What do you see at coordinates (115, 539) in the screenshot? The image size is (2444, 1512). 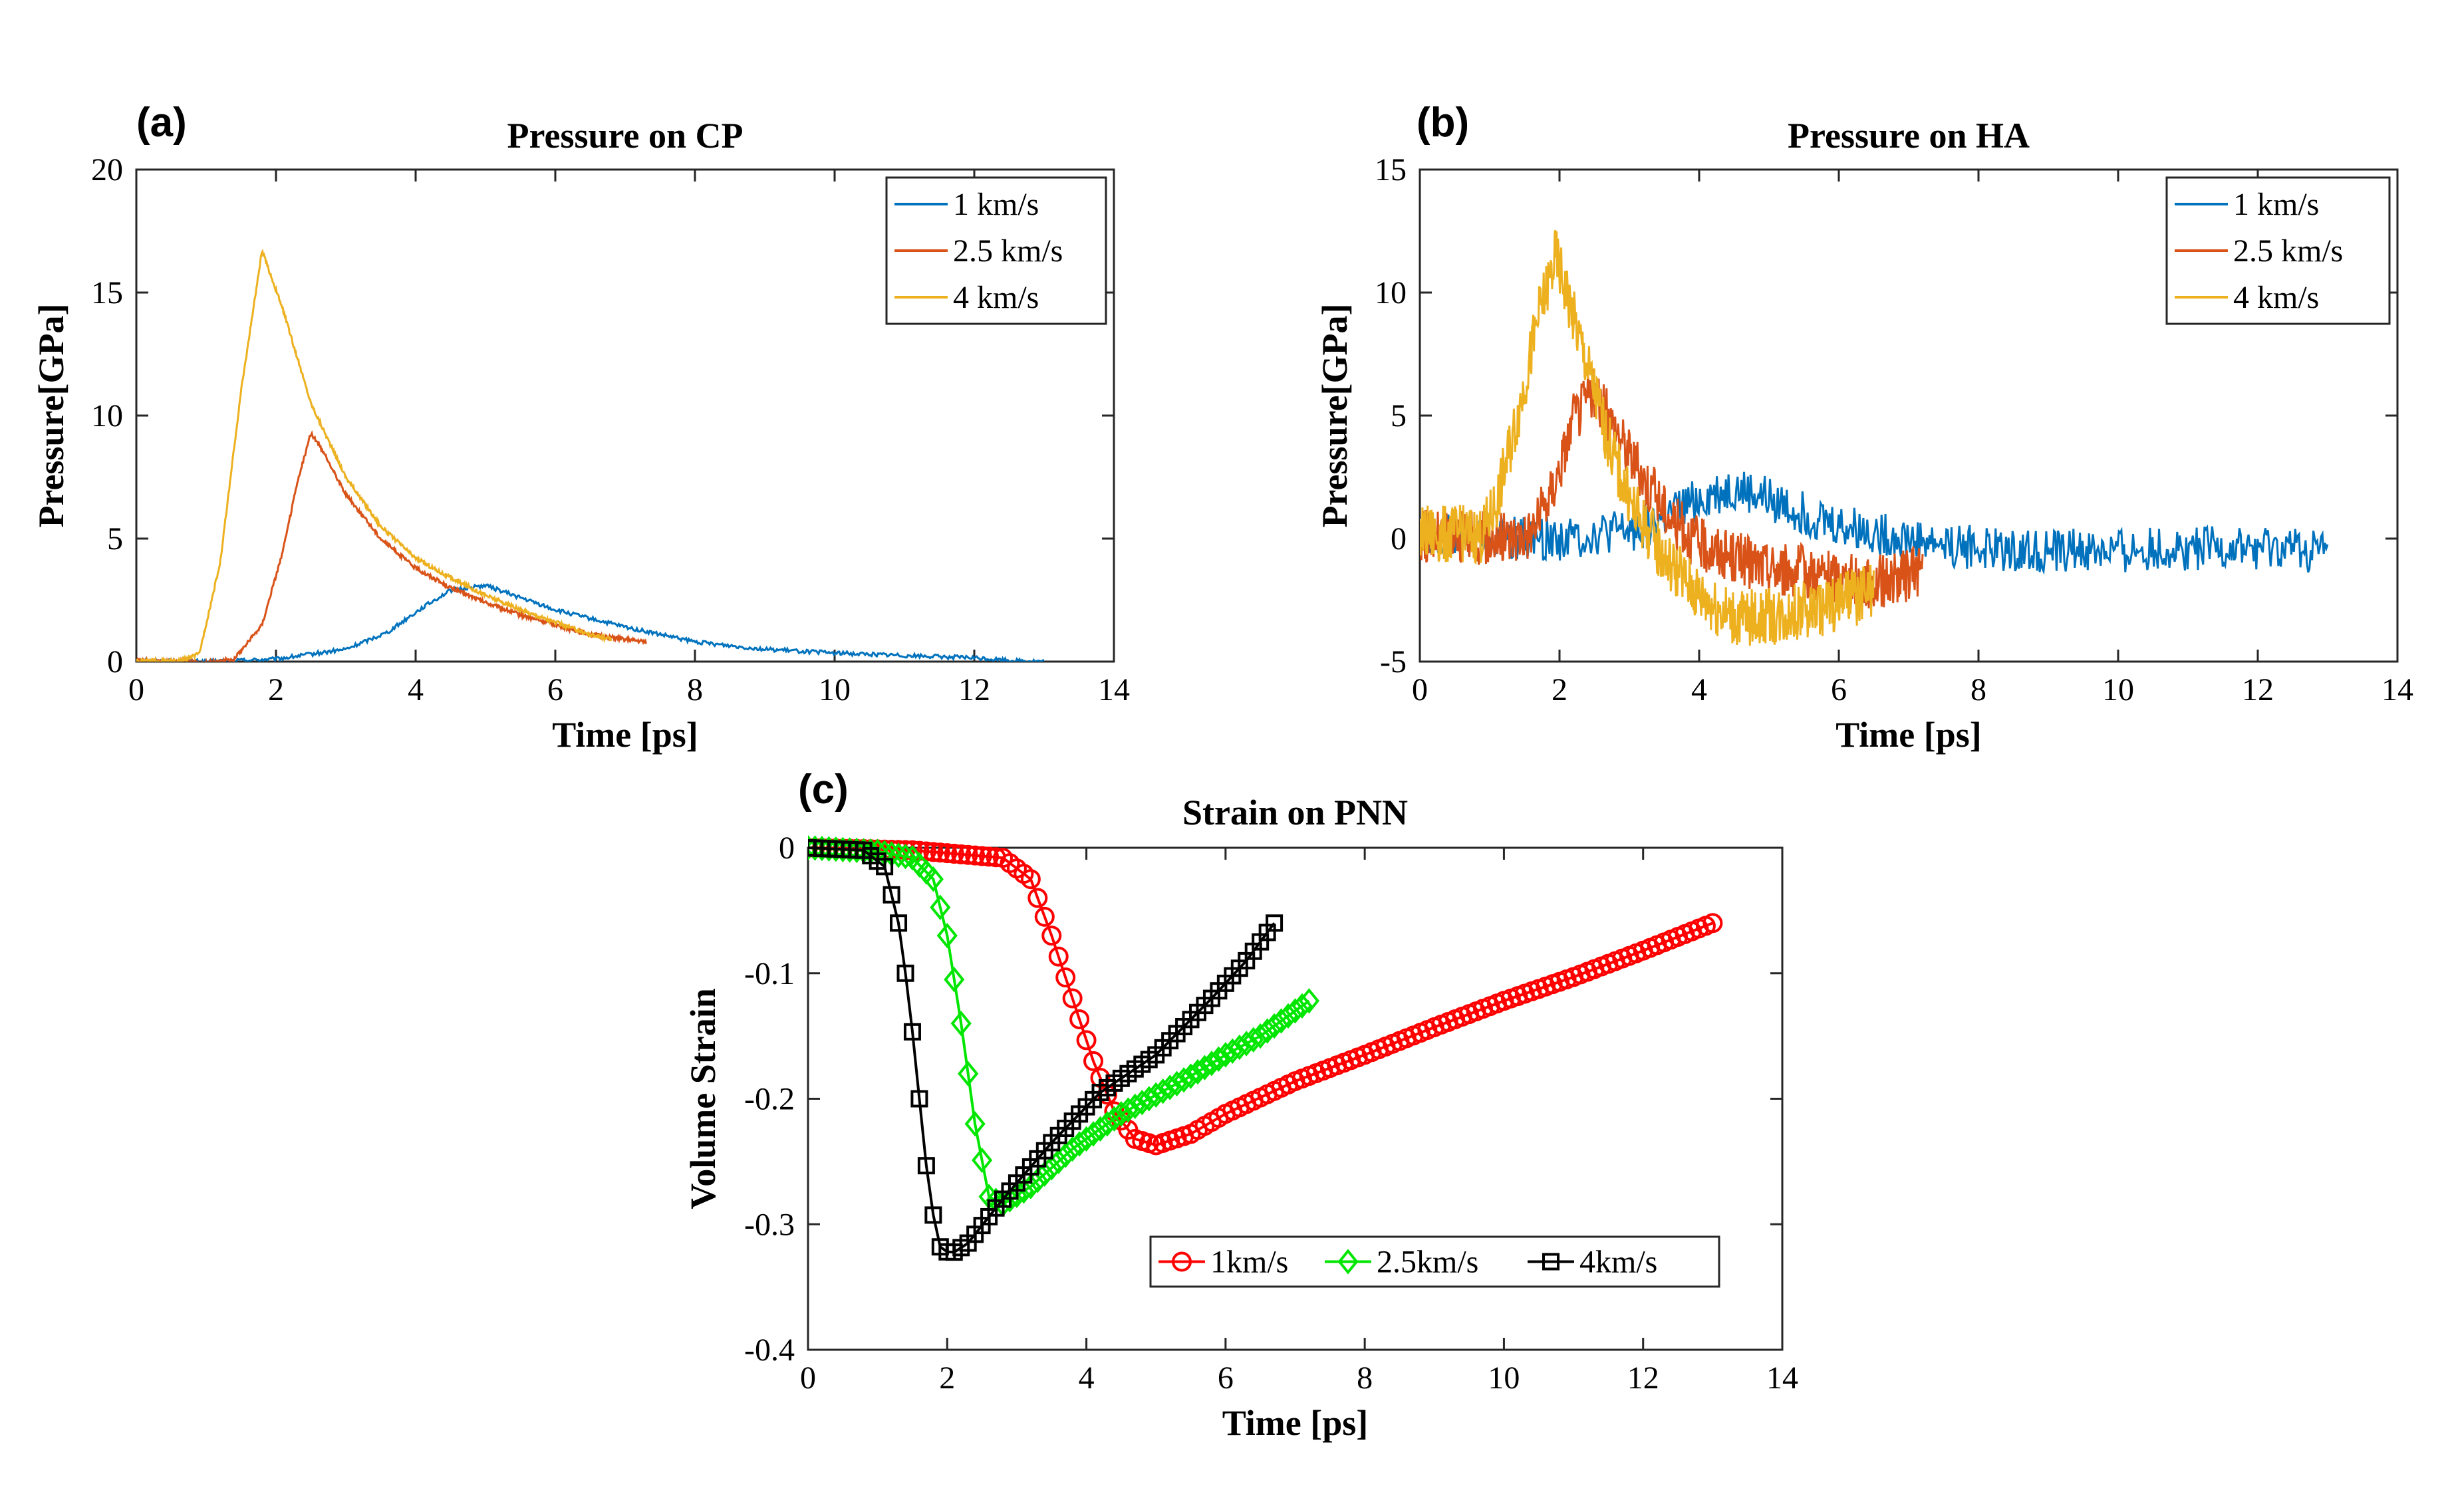 I see `y-tick-label: 5` at bounding box center [115, 539].